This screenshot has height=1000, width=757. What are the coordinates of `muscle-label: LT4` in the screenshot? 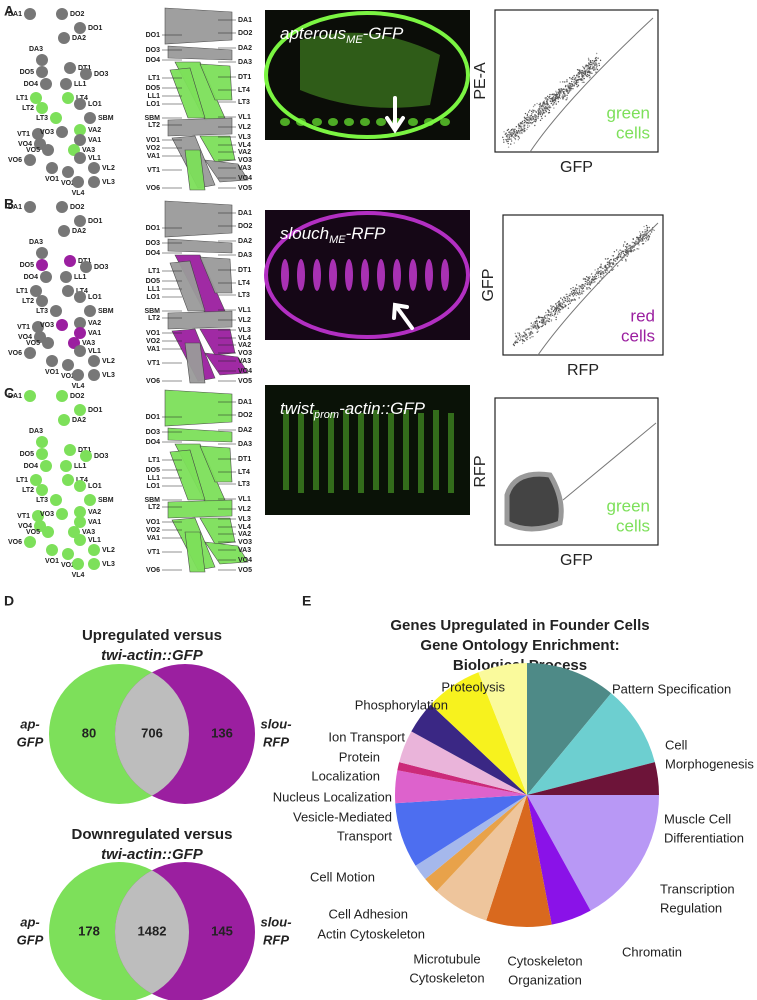 It's located at (244, 472).